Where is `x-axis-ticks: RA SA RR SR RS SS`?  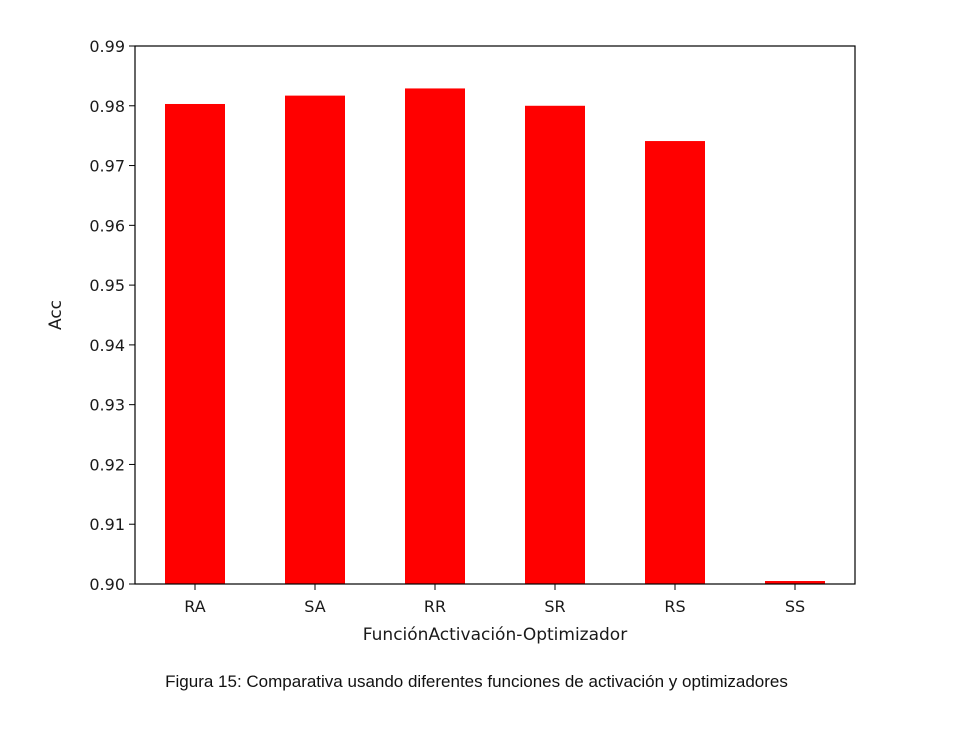 x-axis-ticks: RA SA RR SR RS SS is located at coordinates (494, 600).